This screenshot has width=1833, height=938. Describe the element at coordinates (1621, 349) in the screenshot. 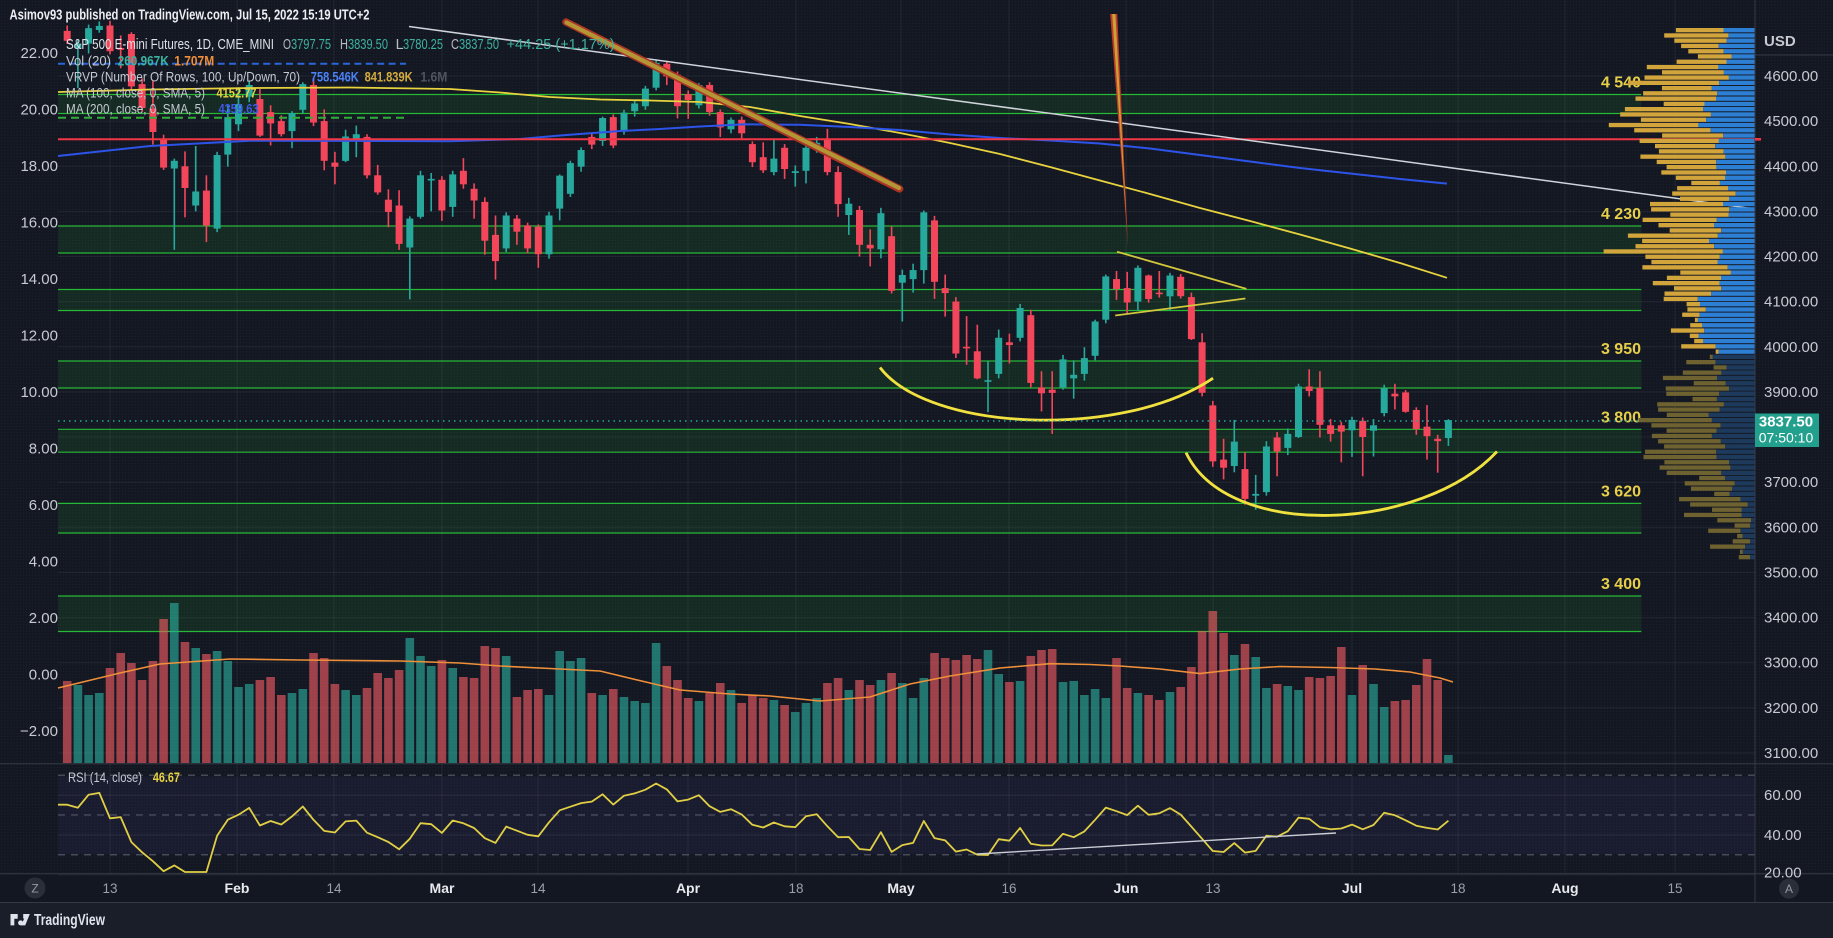

I see `svg-text: 3 950` at that location.